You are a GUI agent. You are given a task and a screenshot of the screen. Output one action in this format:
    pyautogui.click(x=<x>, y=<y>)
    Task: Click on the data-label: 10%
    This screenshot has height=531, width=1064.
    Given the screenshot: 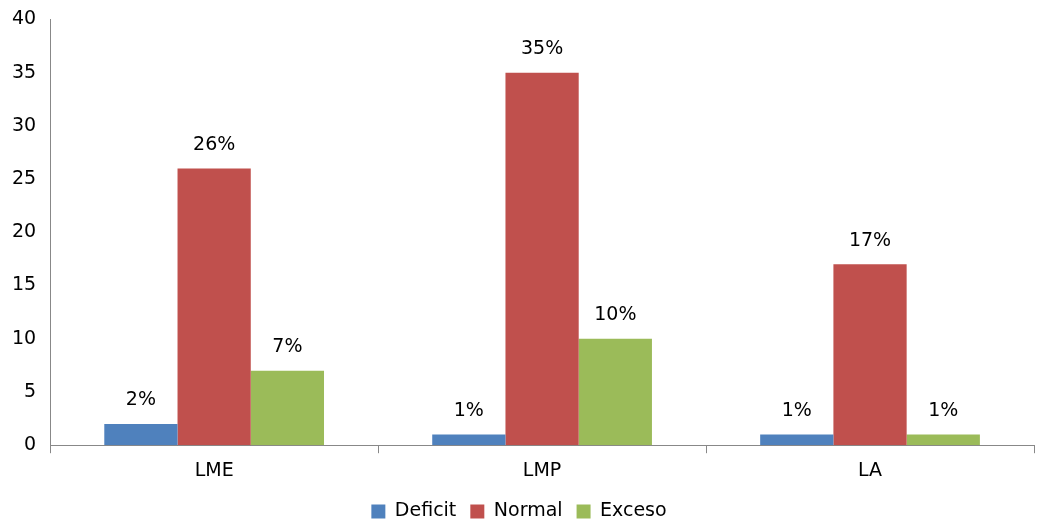 What is the action you would take?
    pyautogui.click(x=615, y=313)
    